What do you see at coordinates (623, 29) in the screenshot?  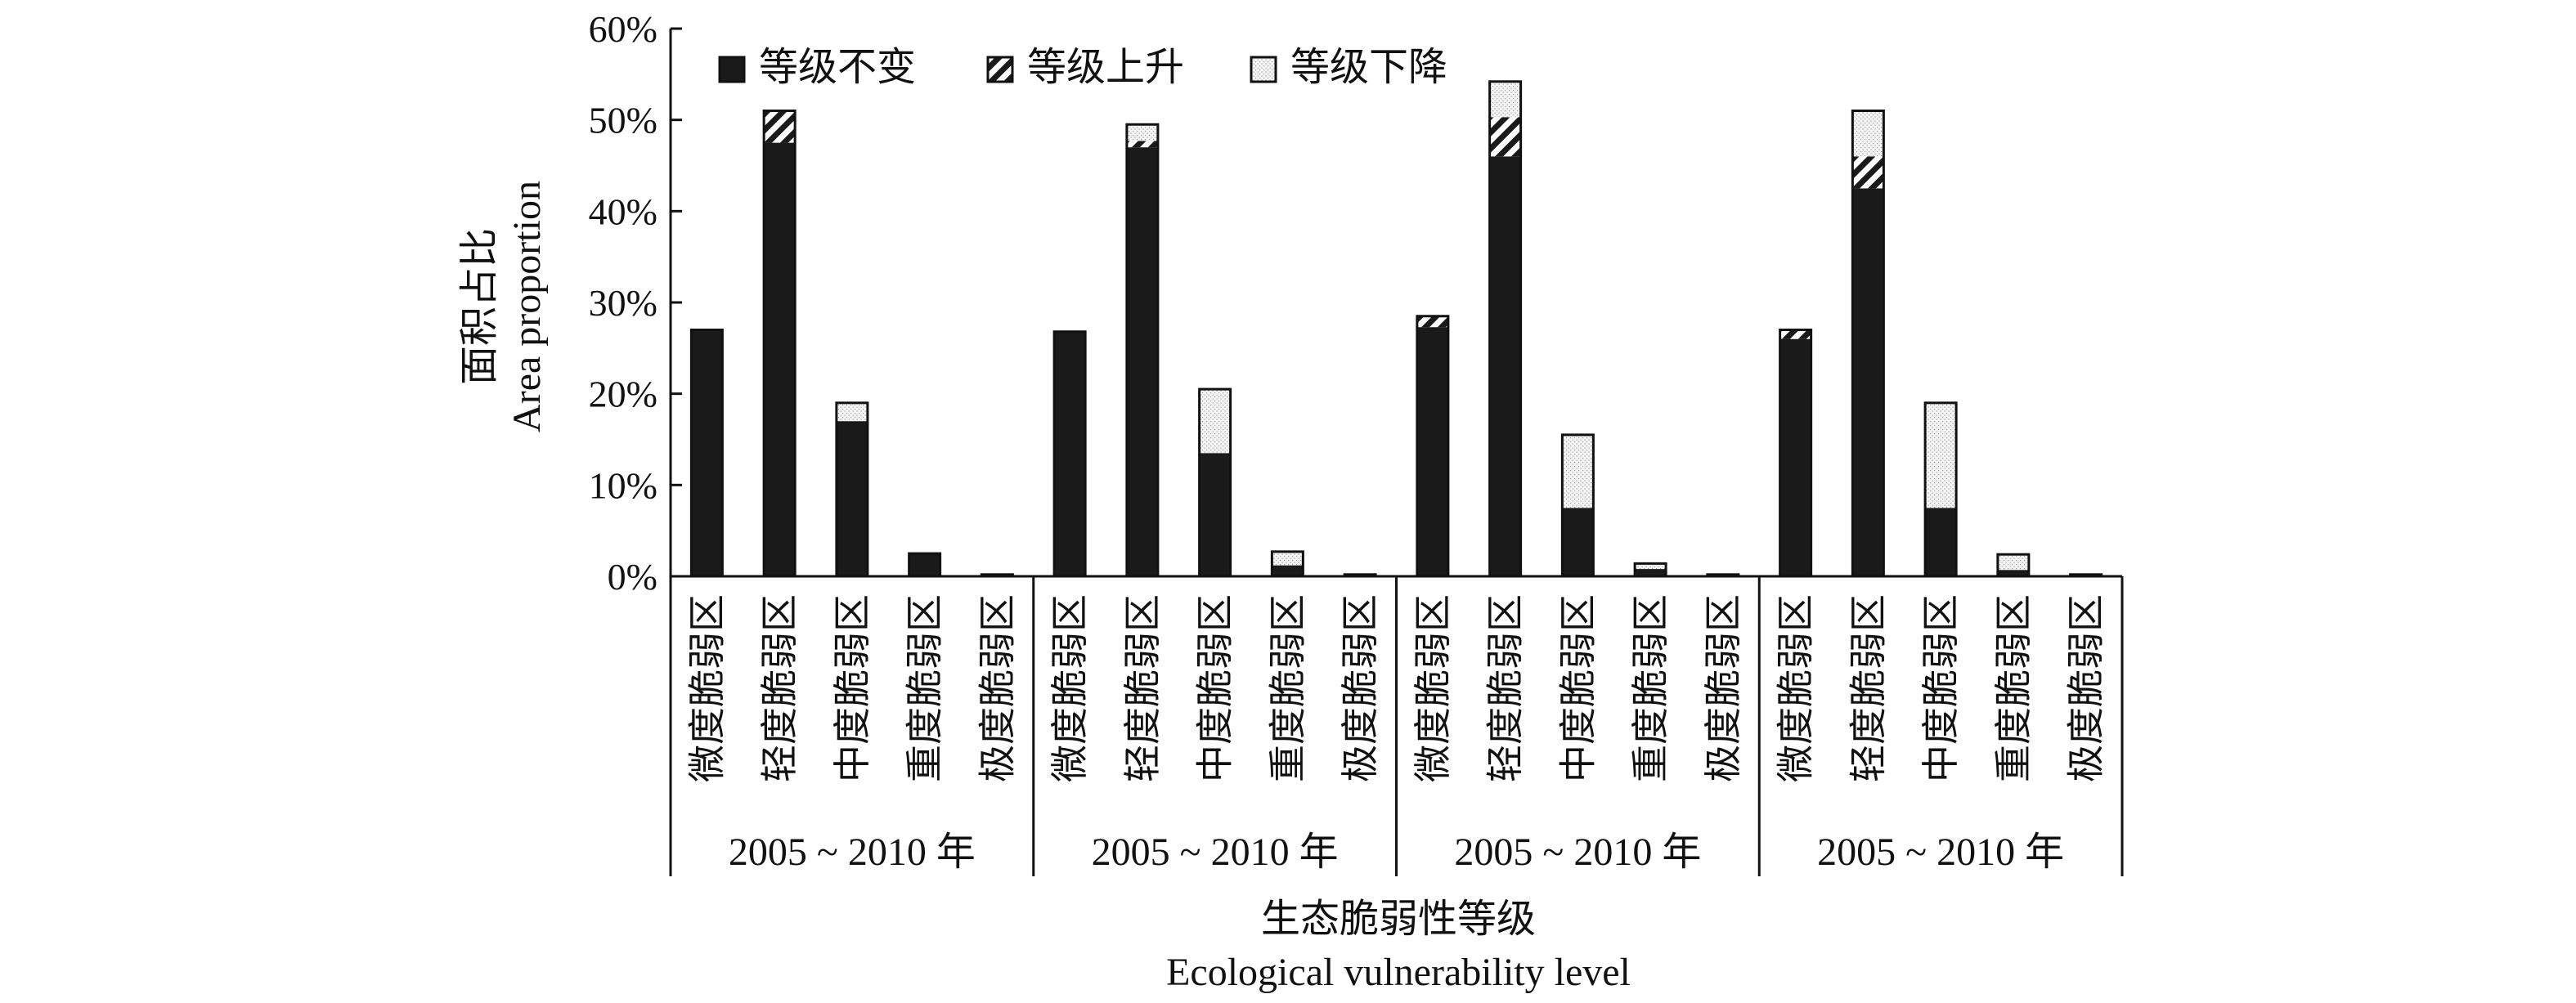 I see `y-tick-label: 60%` at bounding box center [623, 29].